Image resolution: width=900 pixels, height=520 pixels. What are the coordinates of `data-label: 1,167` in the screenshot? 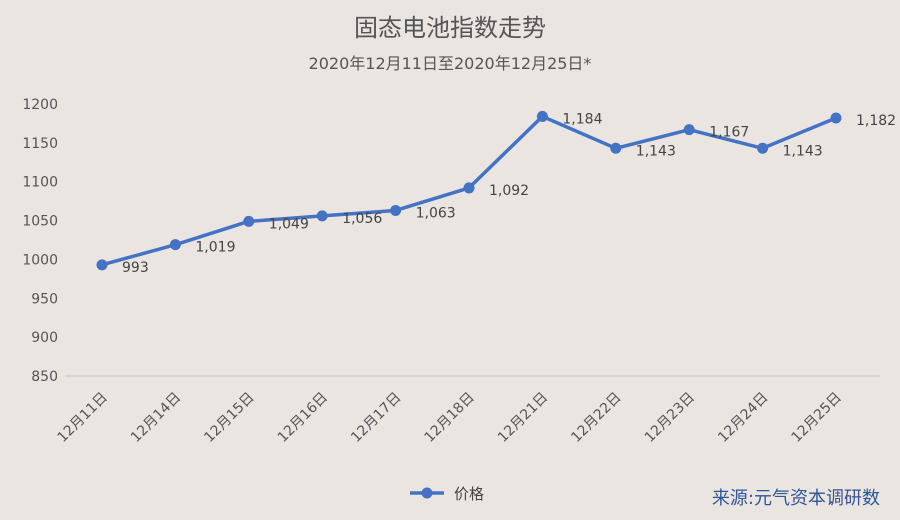 It's located at (729, 133).